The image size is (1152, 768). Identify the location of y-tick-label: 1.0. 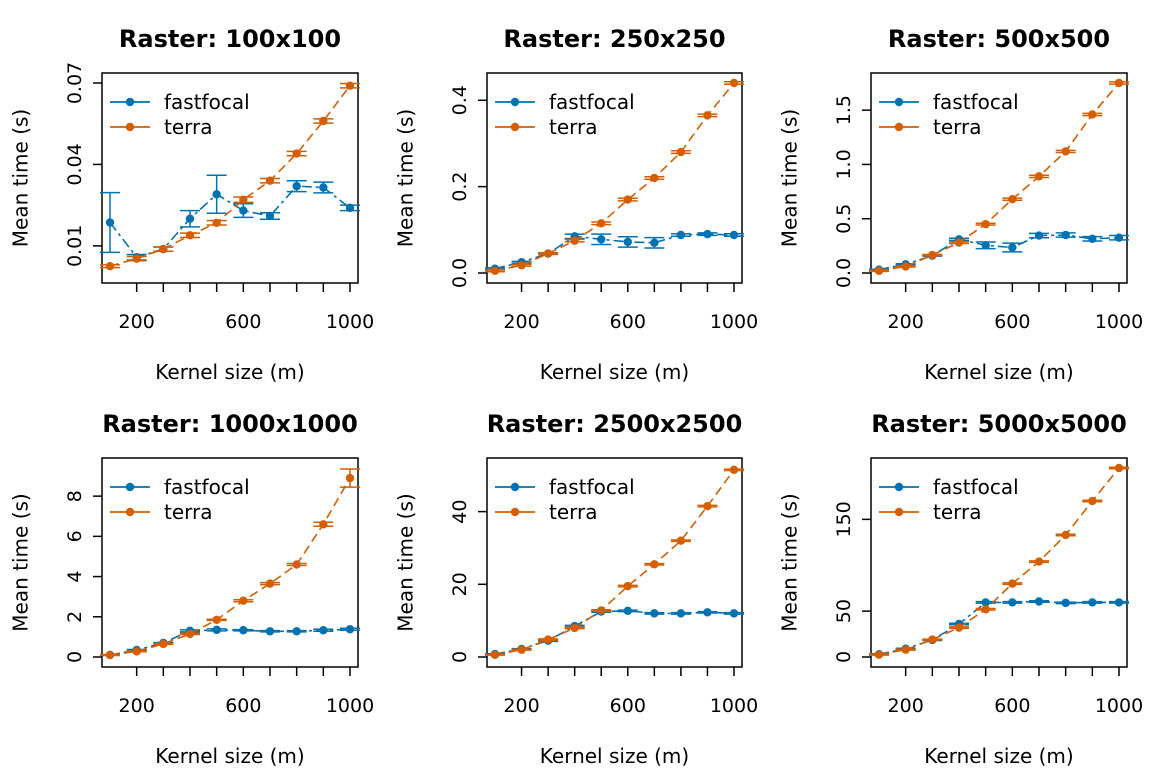
(844, 164).